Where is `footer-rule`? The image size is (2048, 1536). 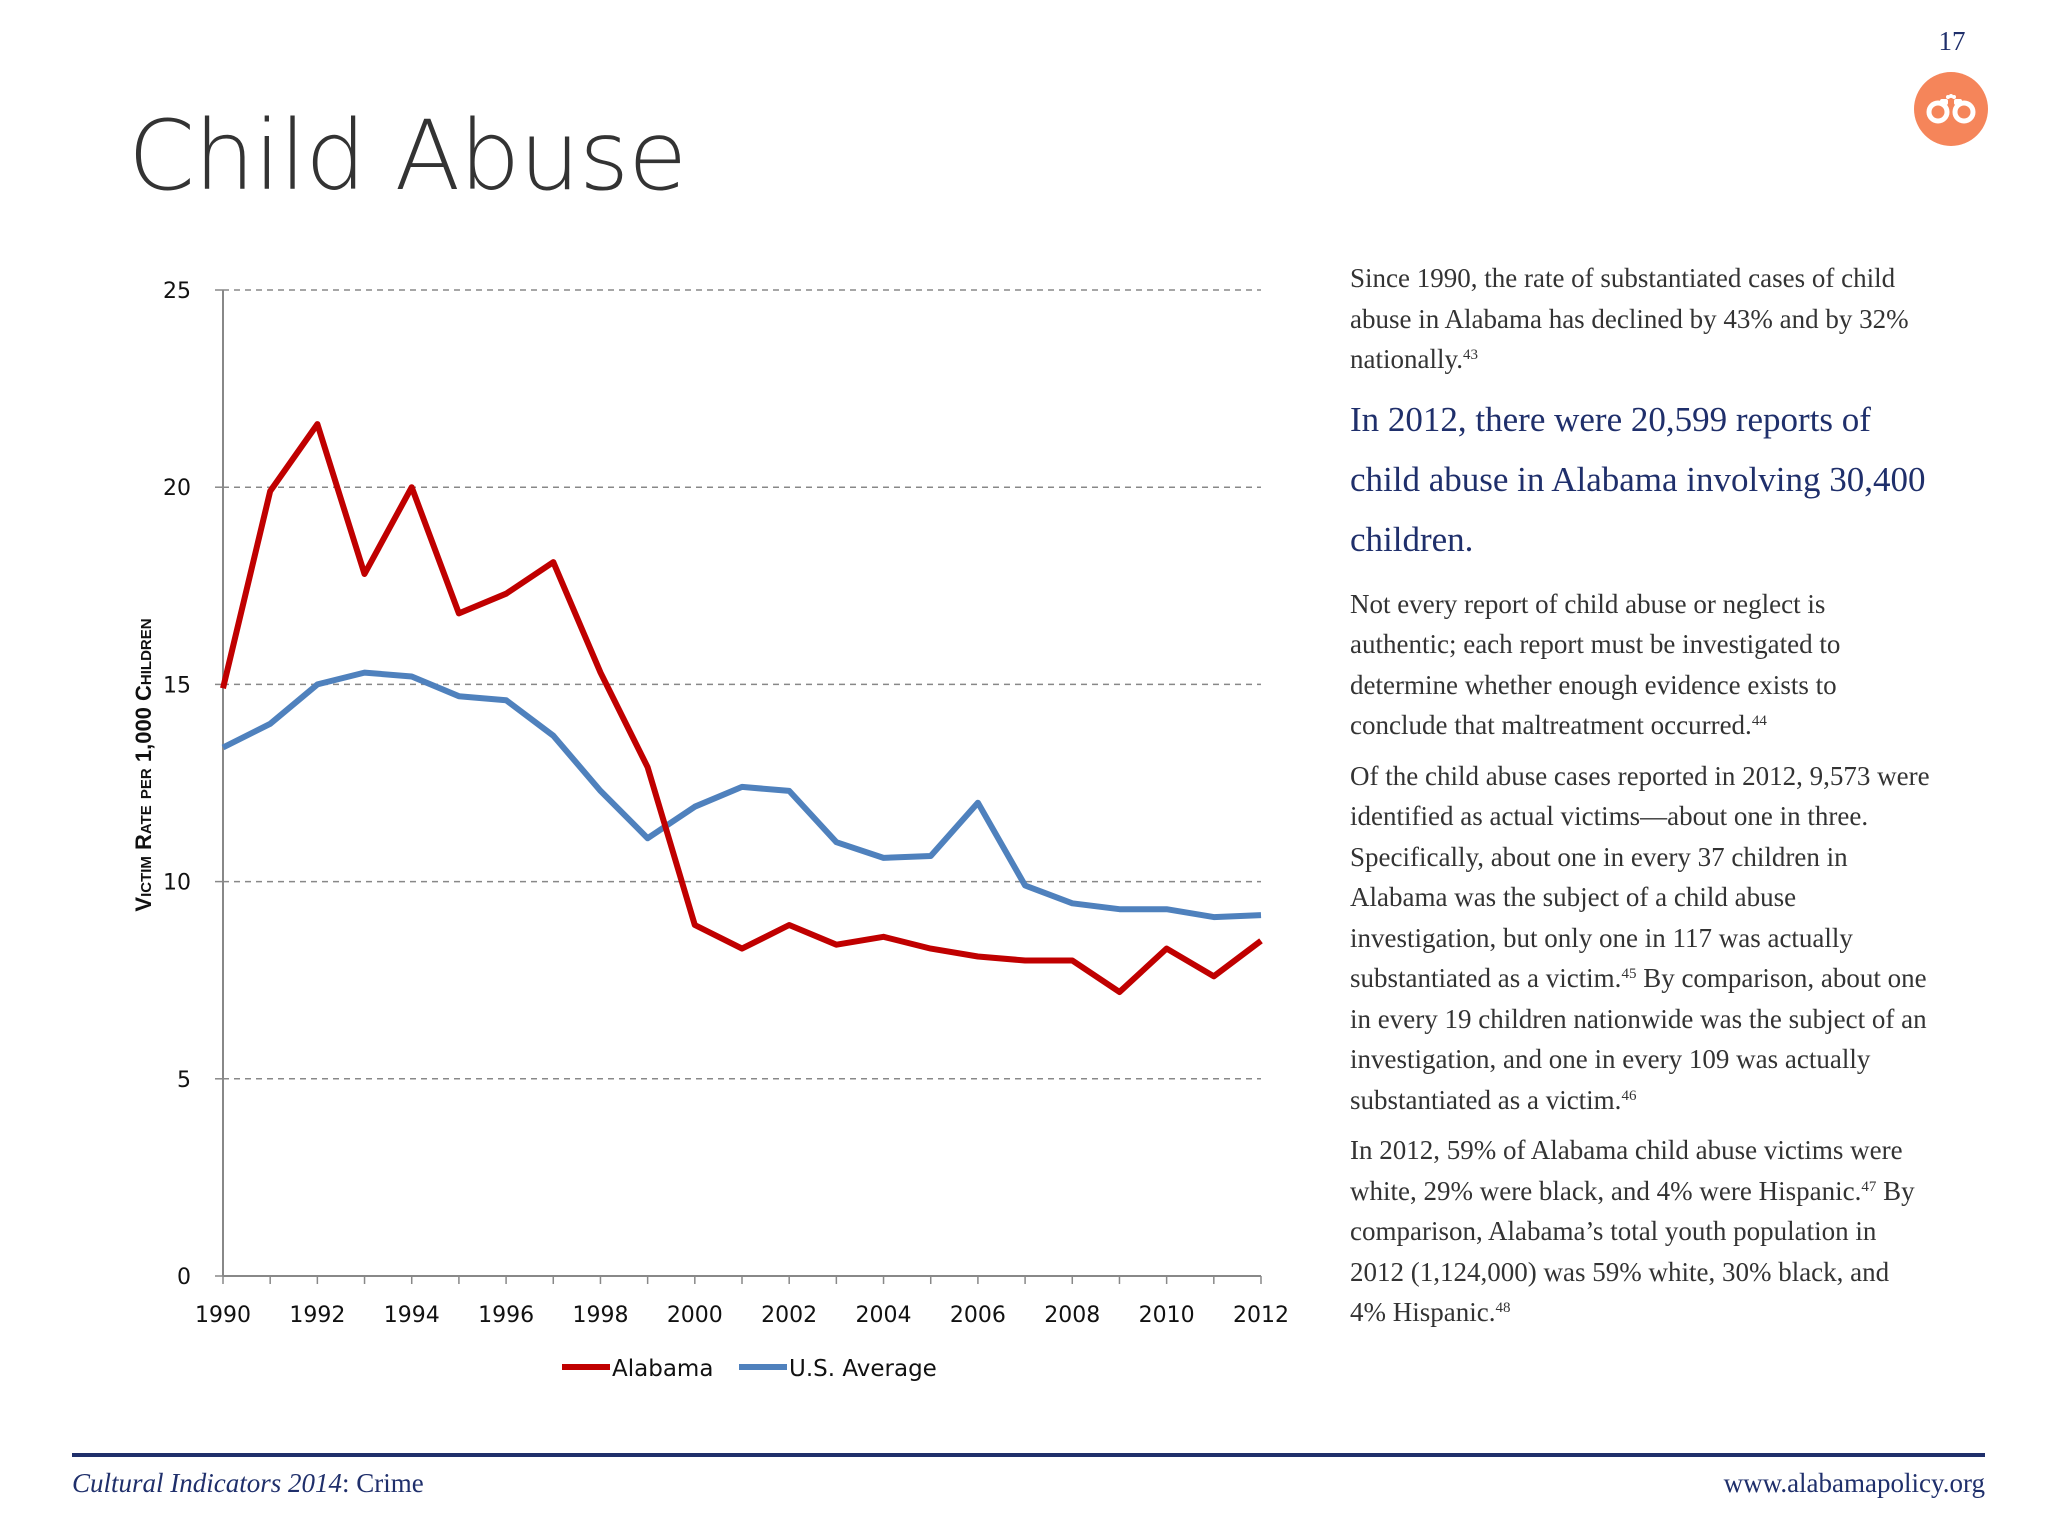 footer-rule is located at coordinates (1028, 1455).